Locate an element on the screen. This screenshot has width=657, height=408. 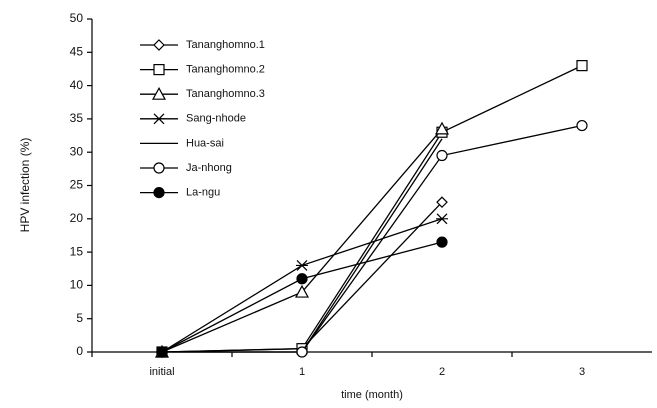
y-tick-label: 5 is located at coordinates (79, 318).